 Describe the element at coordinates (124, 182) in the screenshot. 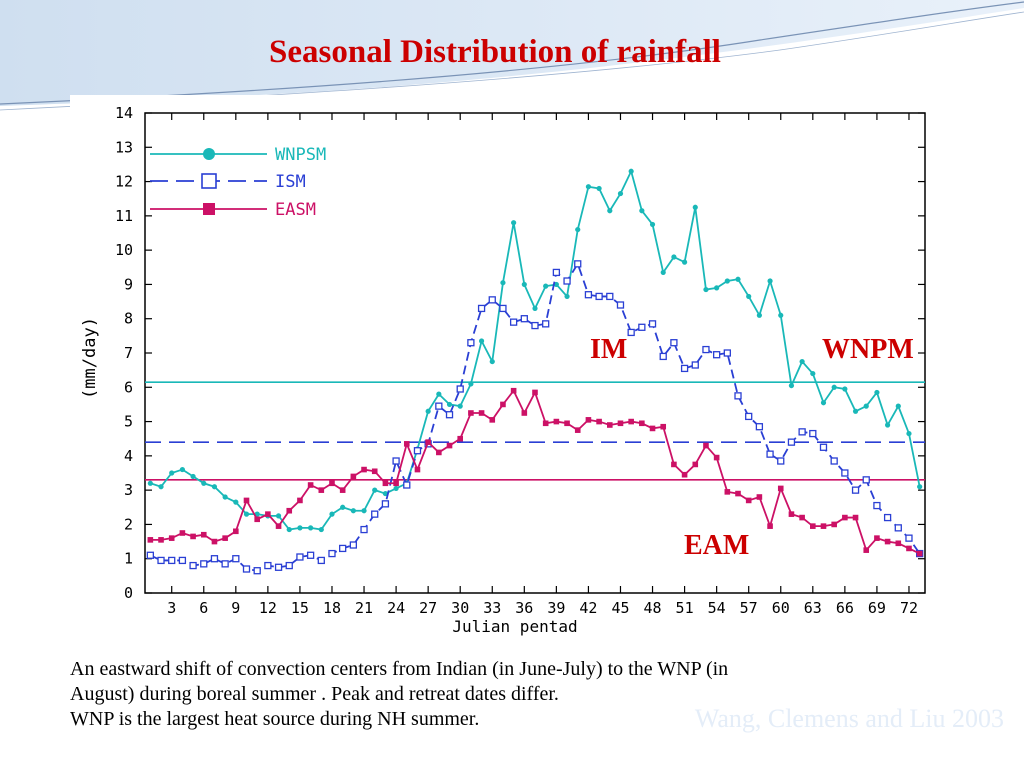

I see `y-tick-label: 12` at that location.